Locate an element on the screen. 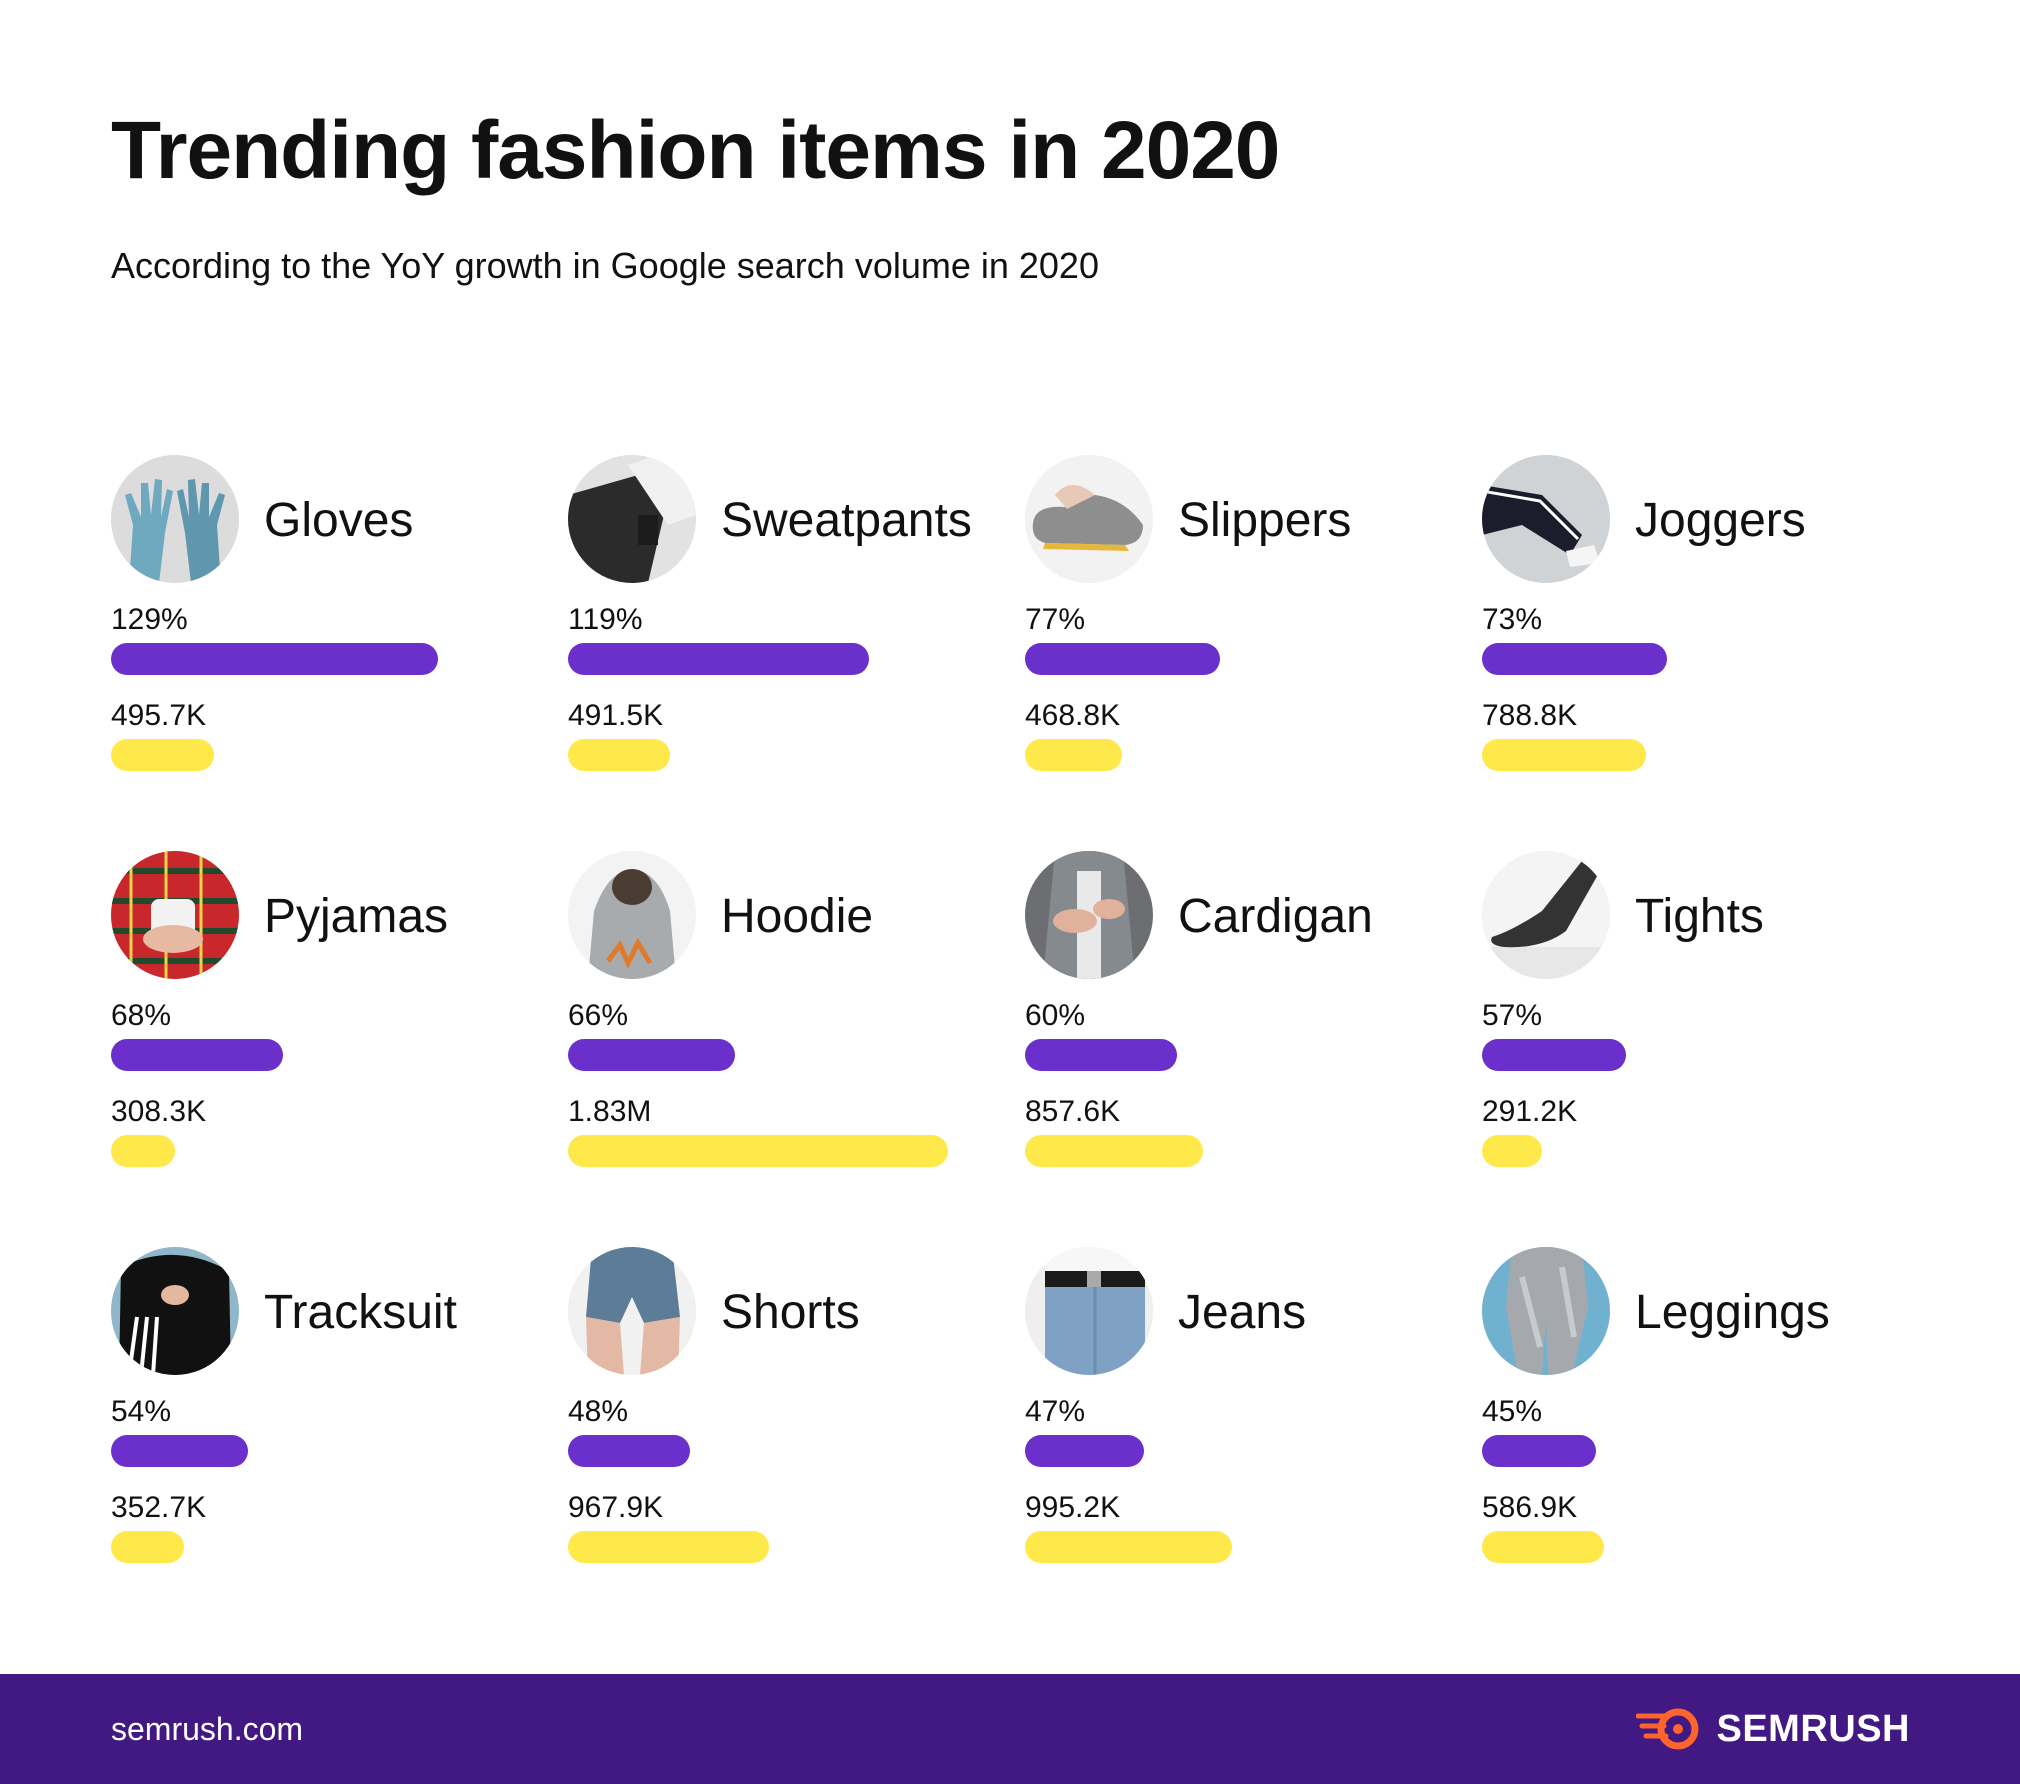 The height and width of the screenshot is (1784, 2020). volume-value-label: 857.6K is located at coordinates (1073, 1111).